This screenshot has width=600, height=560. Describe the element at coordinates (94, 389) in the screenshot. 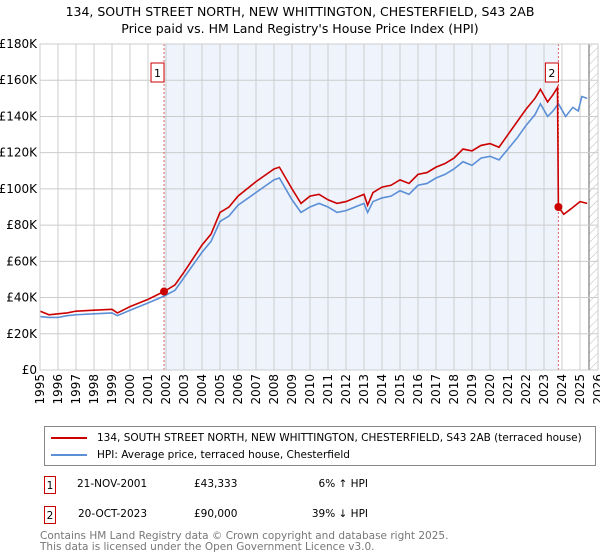

I see `x-tick-label: 1998` at that location.